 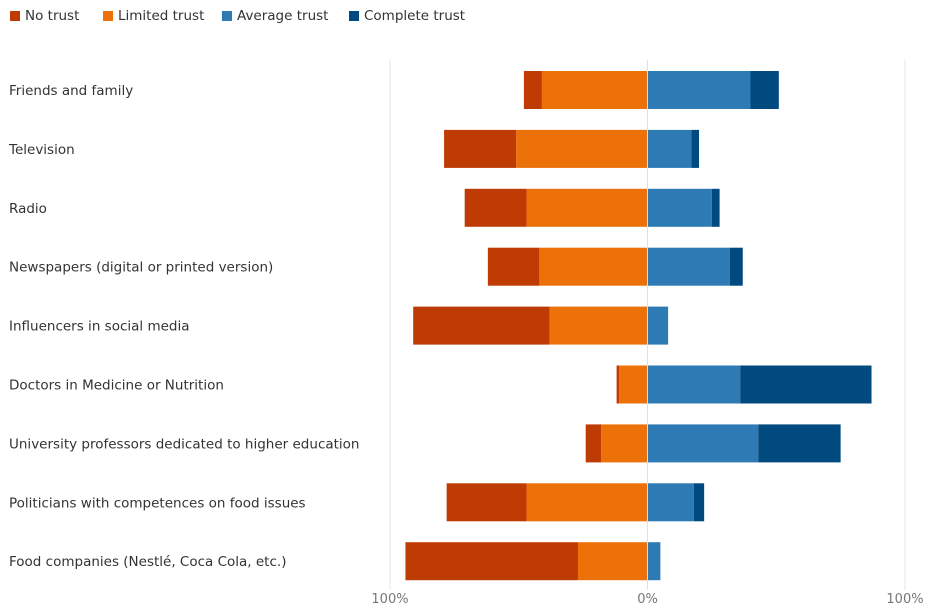 I want to click on legend-swatch-complete-trust, so click(x=354, y=16).